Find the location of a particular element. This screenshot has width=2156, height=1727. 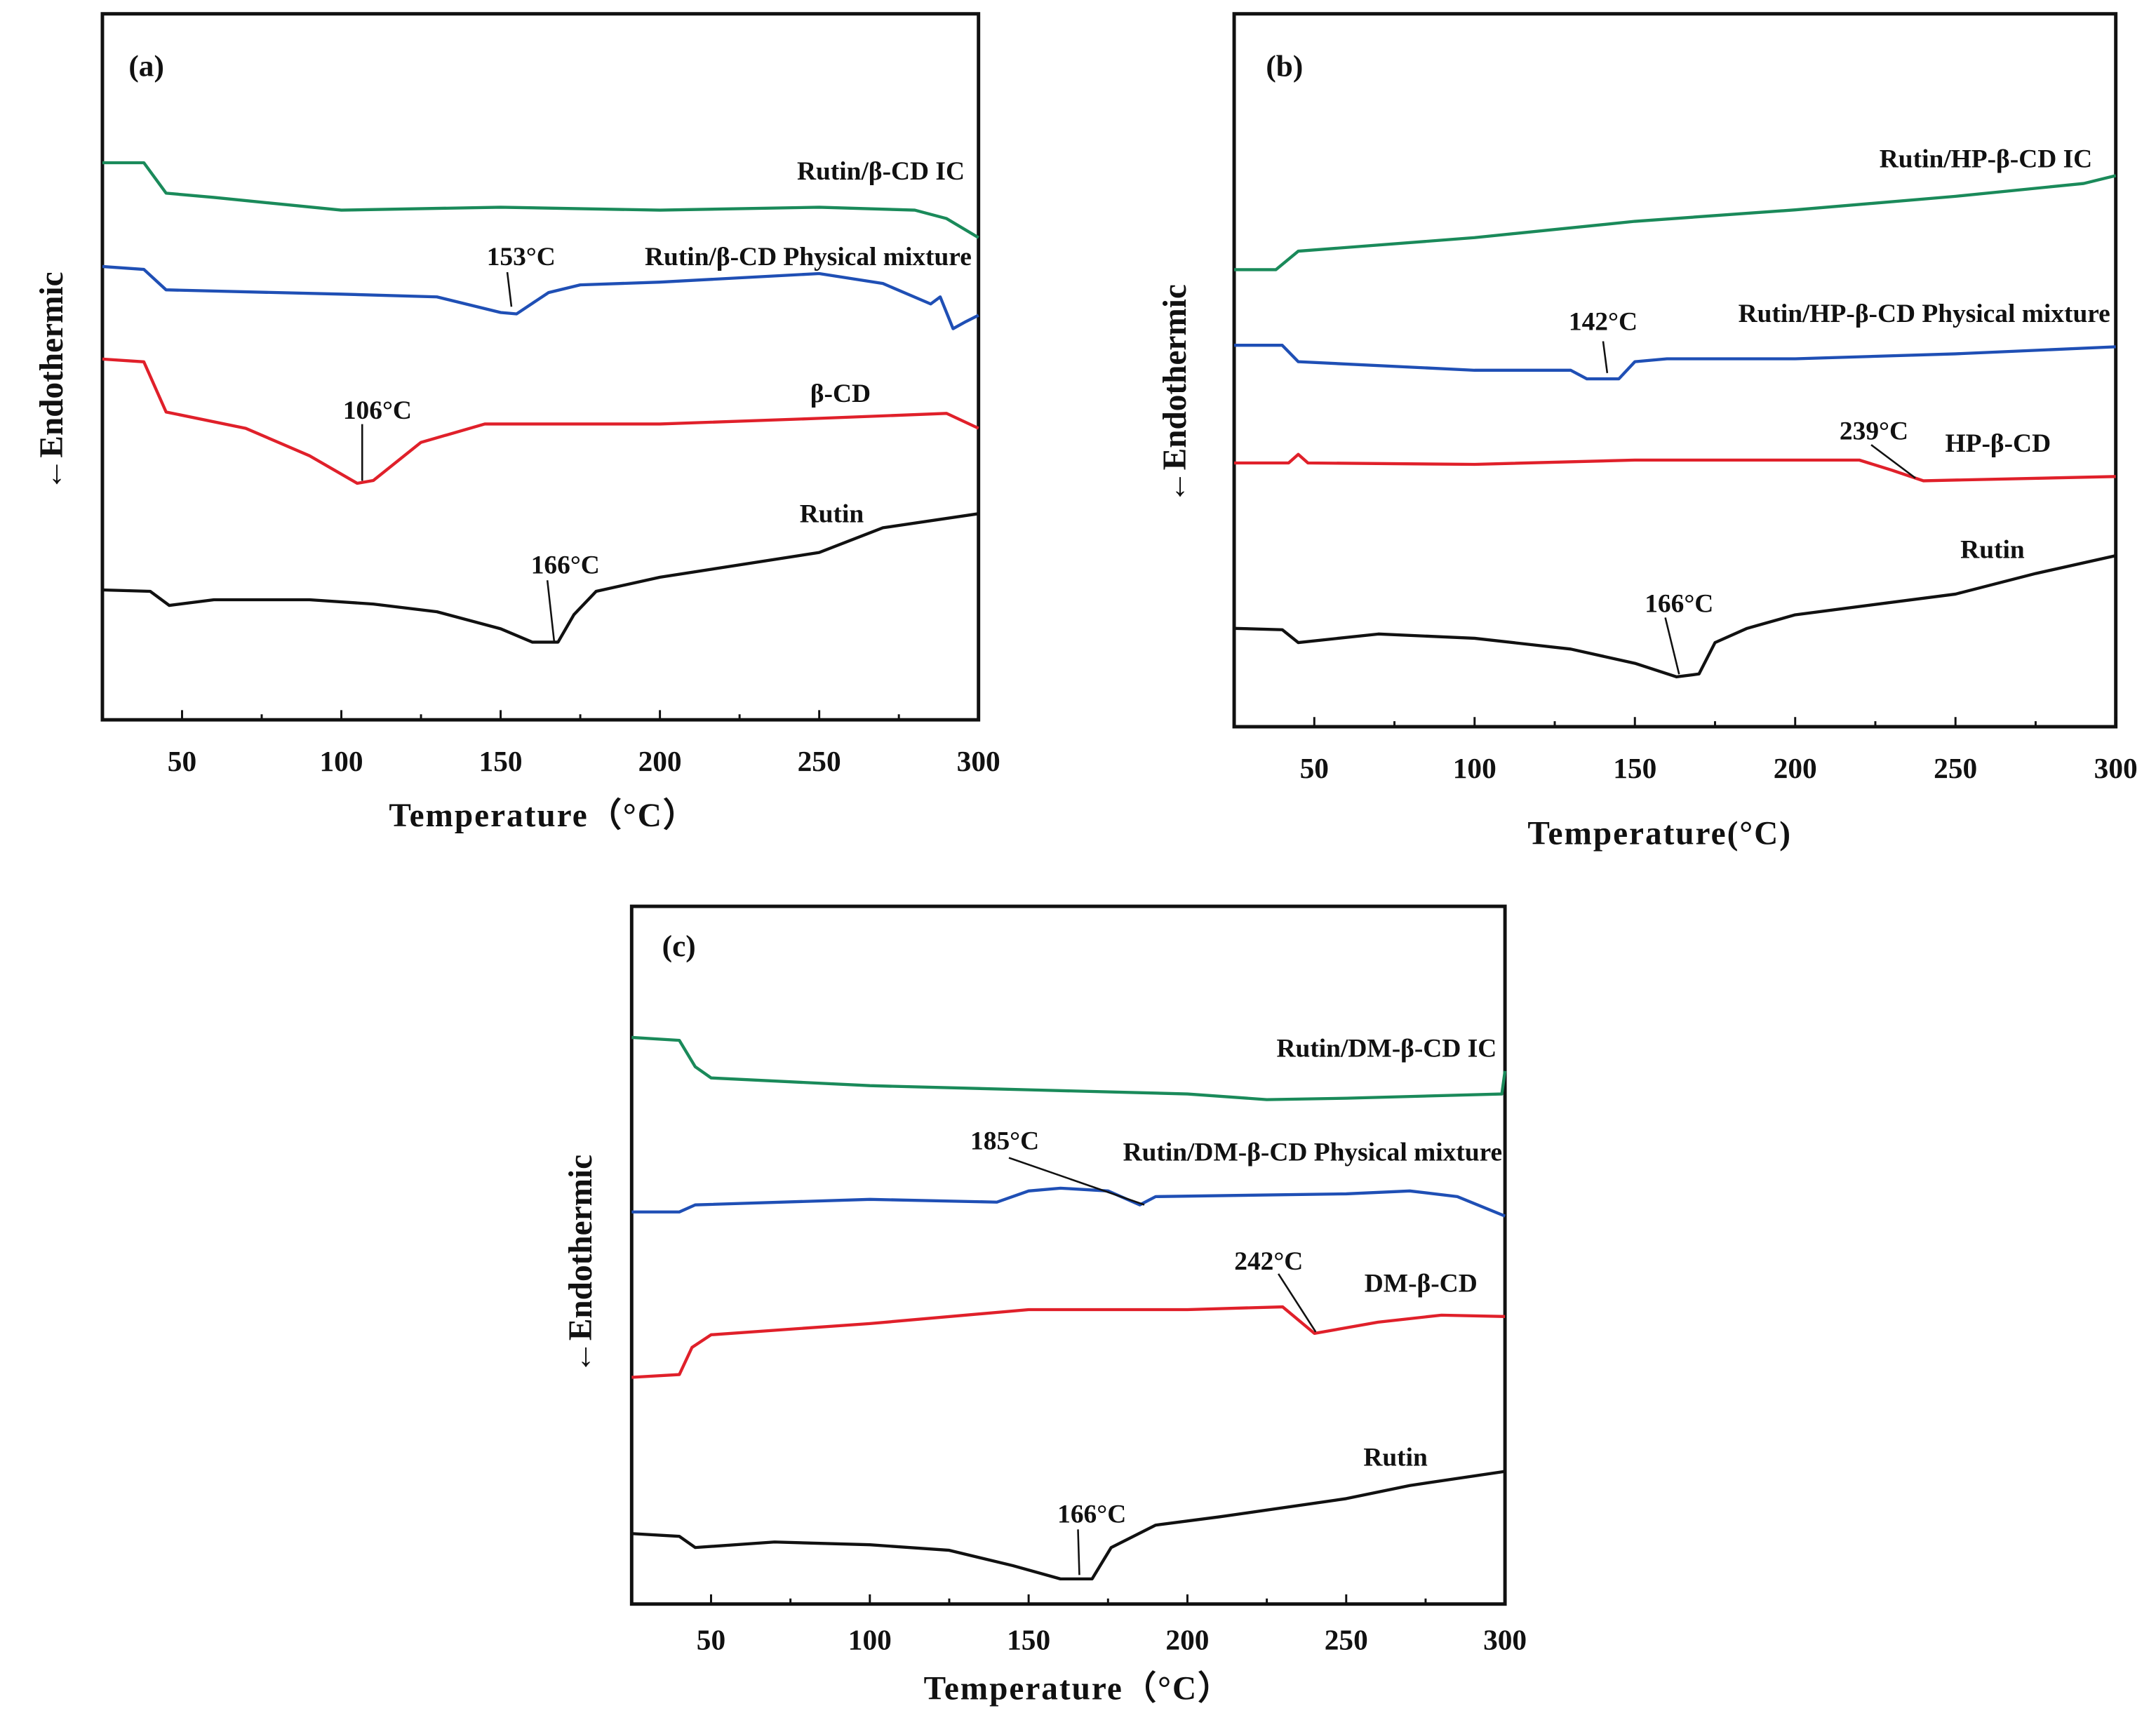

peak-annotation: 142°C is located at coordinates (1603, 322).